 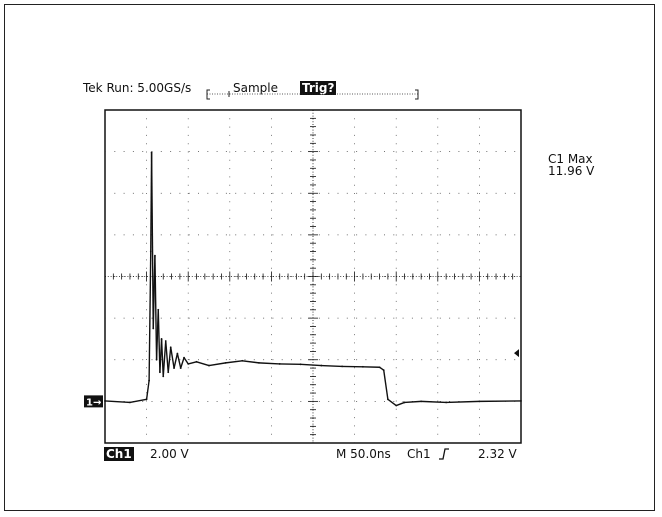 What do you see at coordinates (417, 94) in the screenshot?
I see `record-bracket-right` at bounding box center [417, 94].